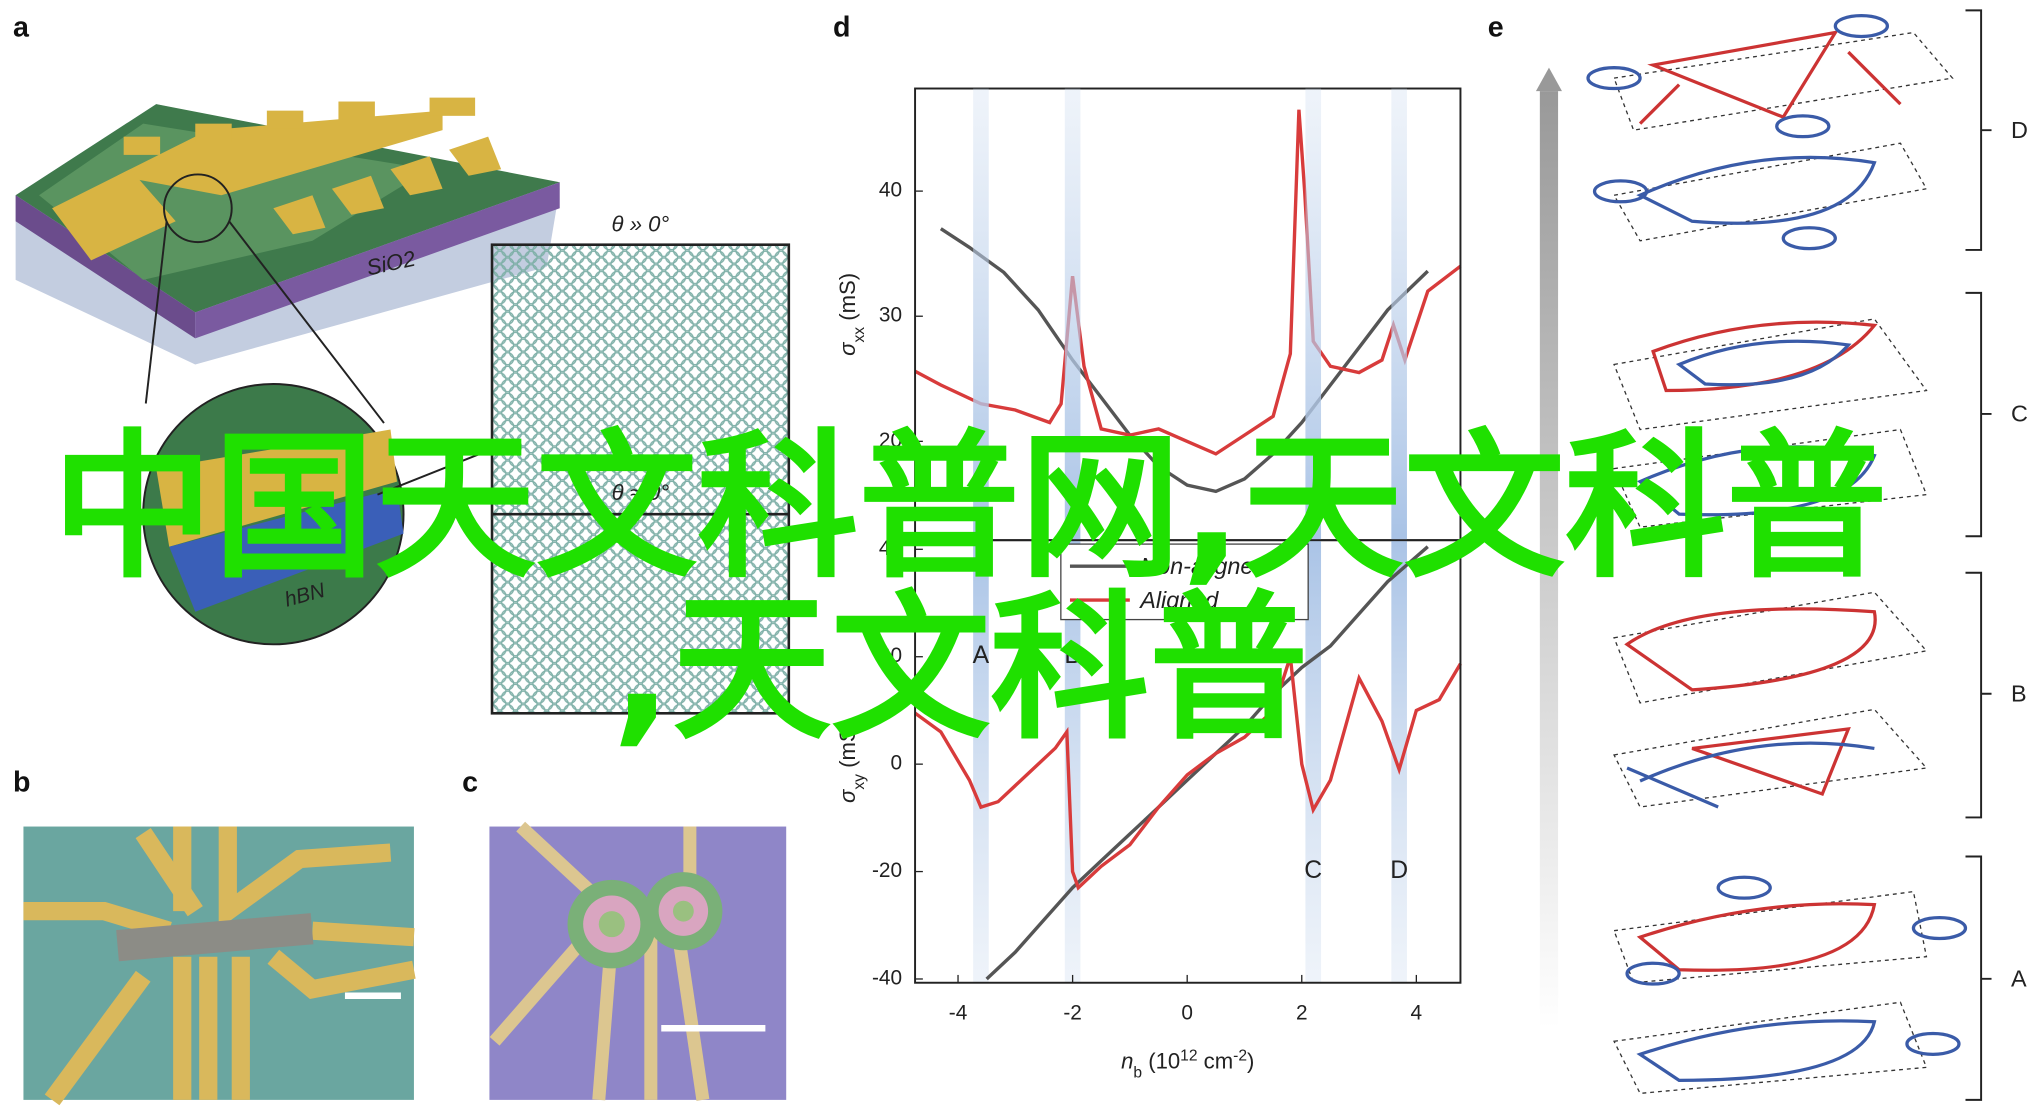 The image size is (2041, 1109). What do you see at coordinates (887, 870) in the screenshot?
I see `y-tick-label: -20` at bounding box center [887, 870].